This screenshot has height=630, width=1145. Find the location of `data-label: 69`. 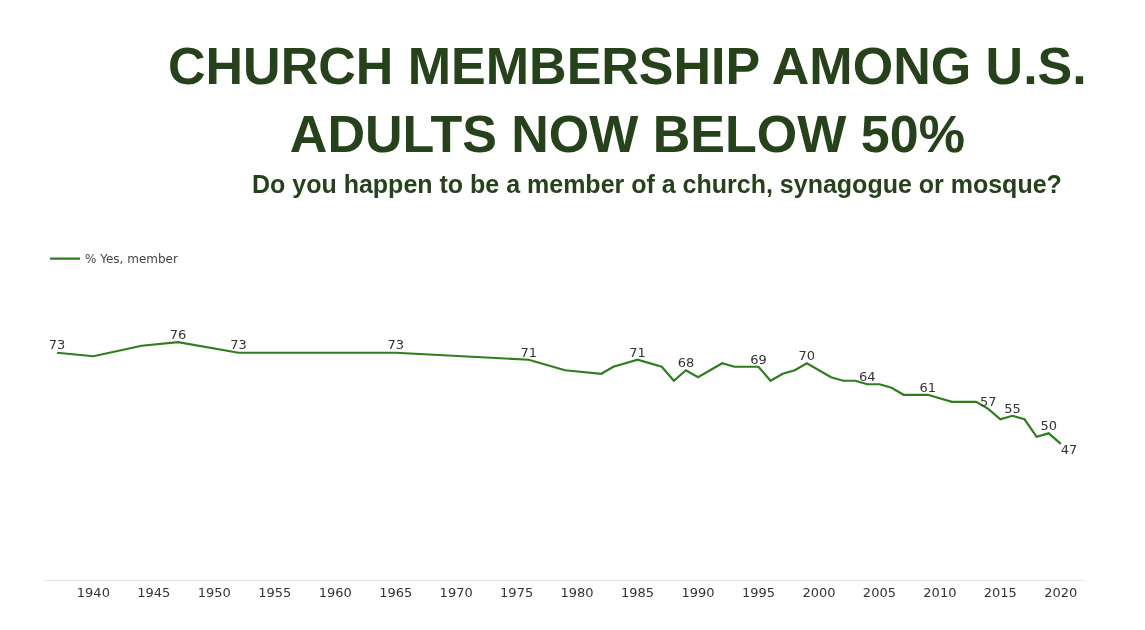

data-label: 69 is located at coordinates (758, 359).